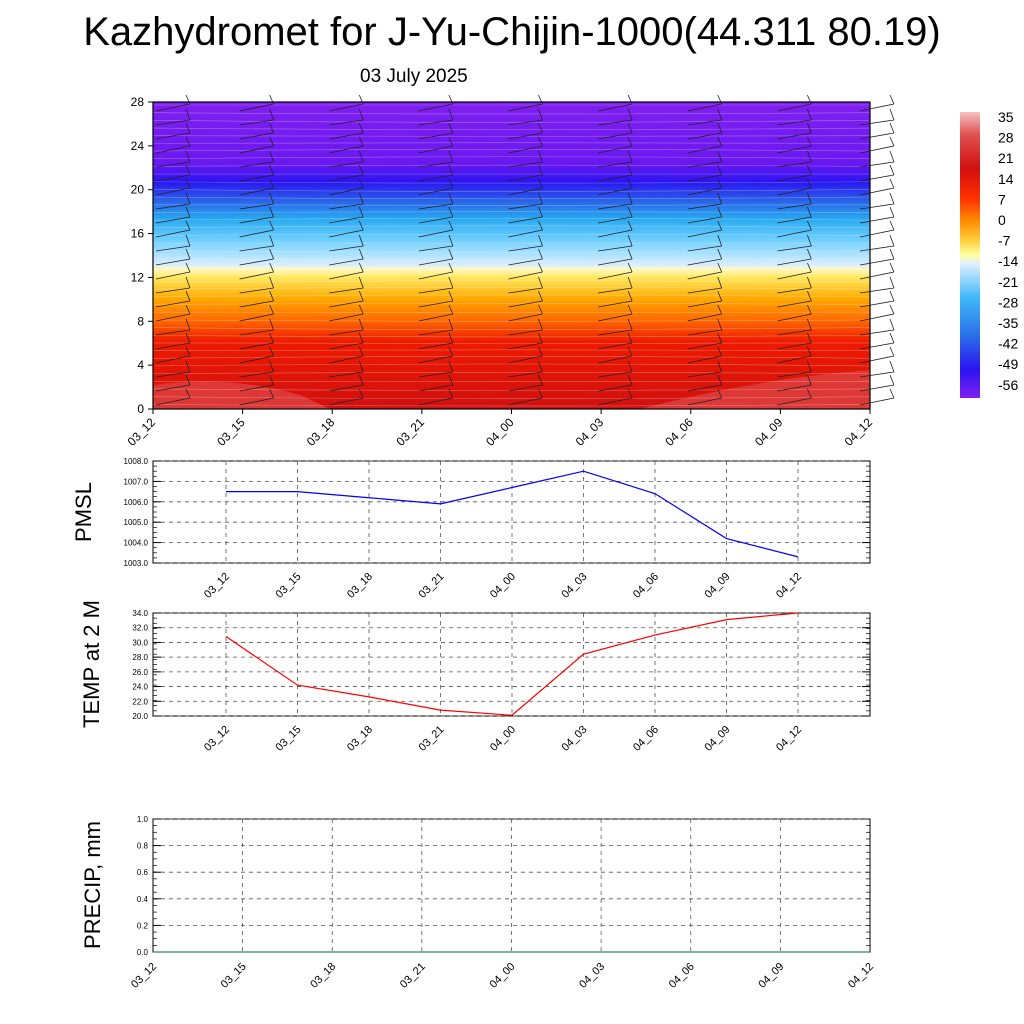 This screenshot has width=1024, height=1024. Describe the element at coordinates (1006, 158) in the screenshot. I see `colorbar-label: 21` at that location.